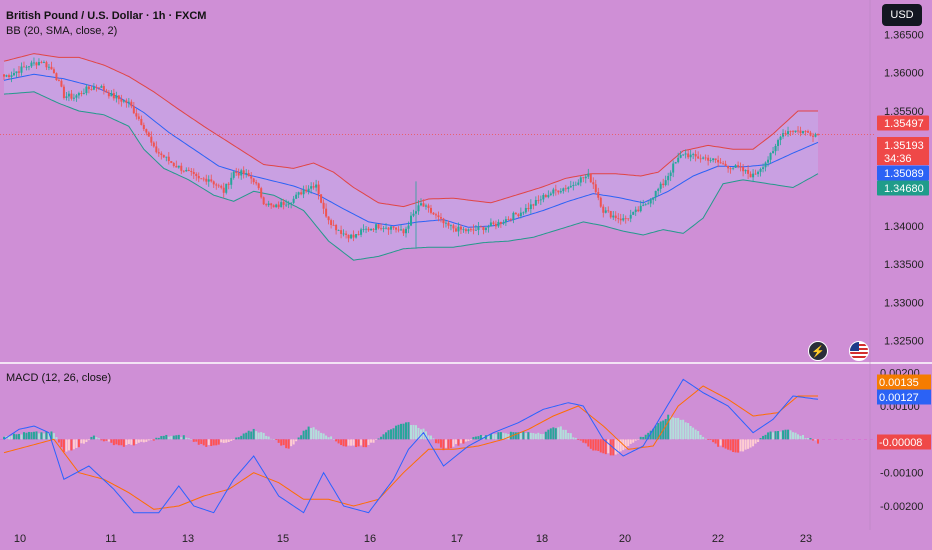 The width and height of the screenshot is (932, 550). Describe the element at coordinates (859, 351) in the screenshot. I see `us-flag-icon` at that location.